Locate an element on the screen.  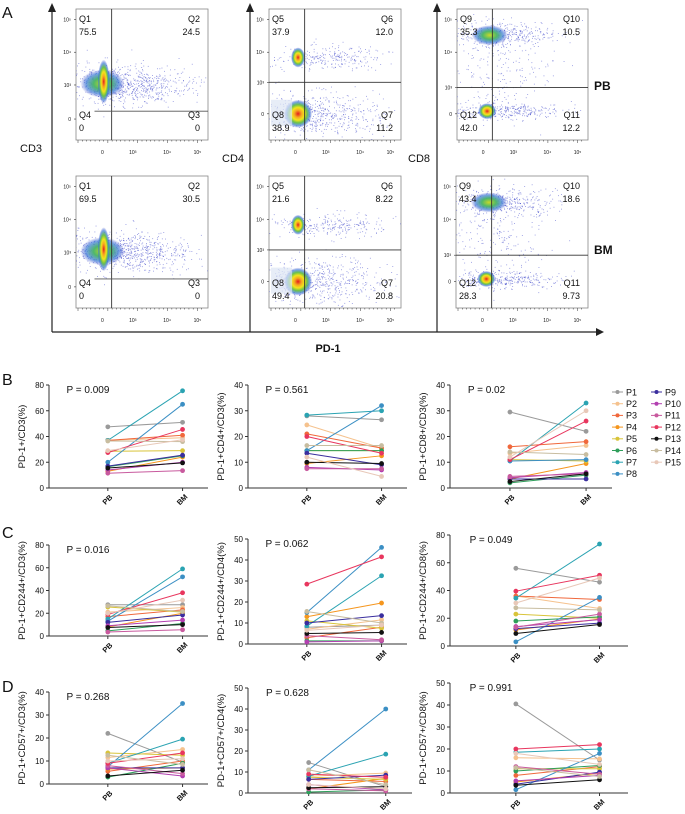
p-value-annotation: P = 0.062 is located at coordinates (286, 544).